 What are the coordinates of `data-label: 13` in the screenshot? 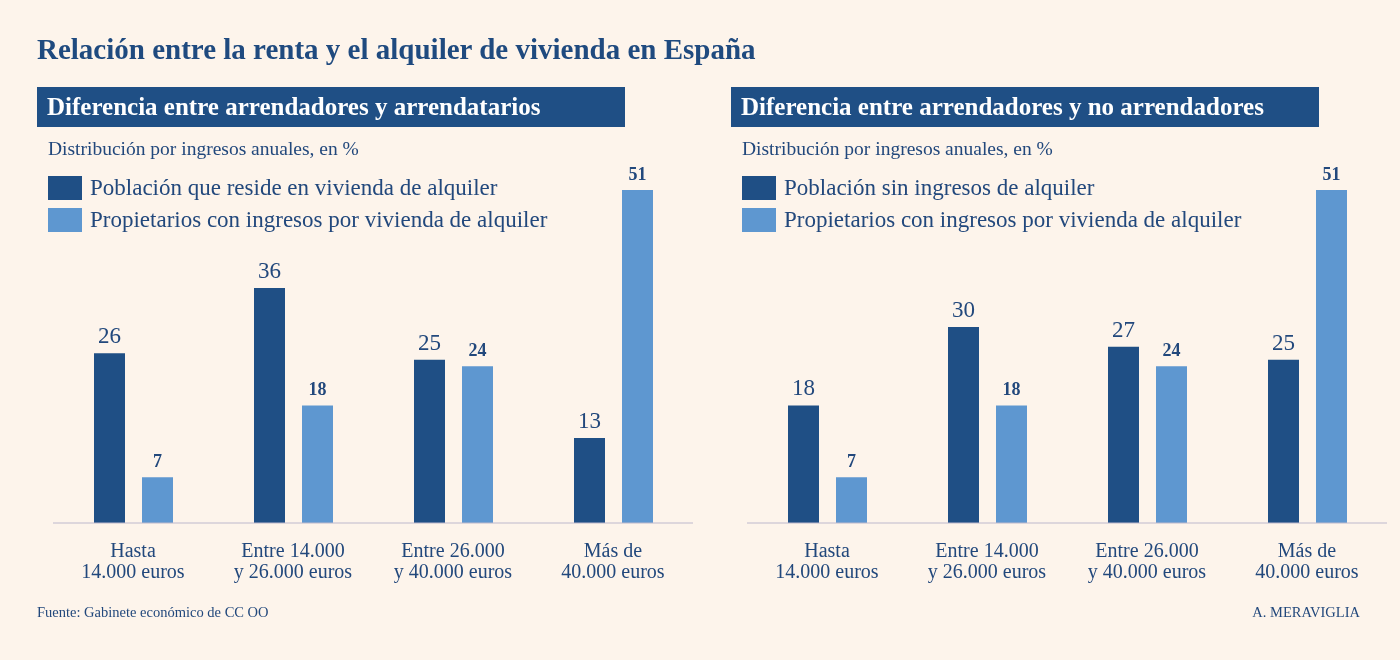 It's located at (589, 421).